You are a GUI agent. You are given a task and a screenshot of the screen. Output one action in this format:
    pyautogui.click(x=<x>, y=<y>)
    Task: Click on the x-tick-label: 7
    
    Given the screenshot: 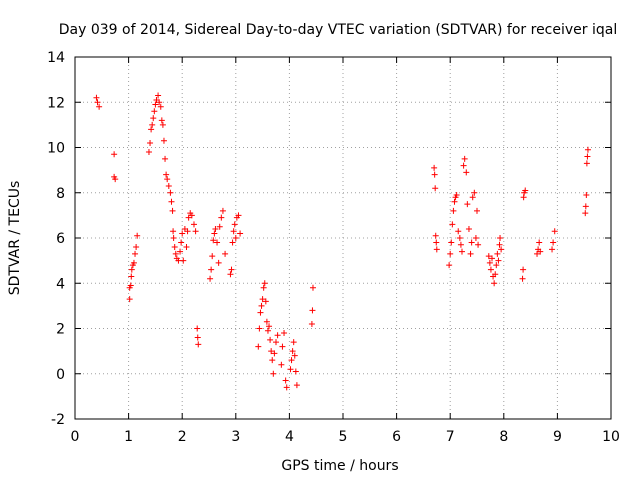 What is the action you would take?
    pyautogui.click(x=450, y=437)
    